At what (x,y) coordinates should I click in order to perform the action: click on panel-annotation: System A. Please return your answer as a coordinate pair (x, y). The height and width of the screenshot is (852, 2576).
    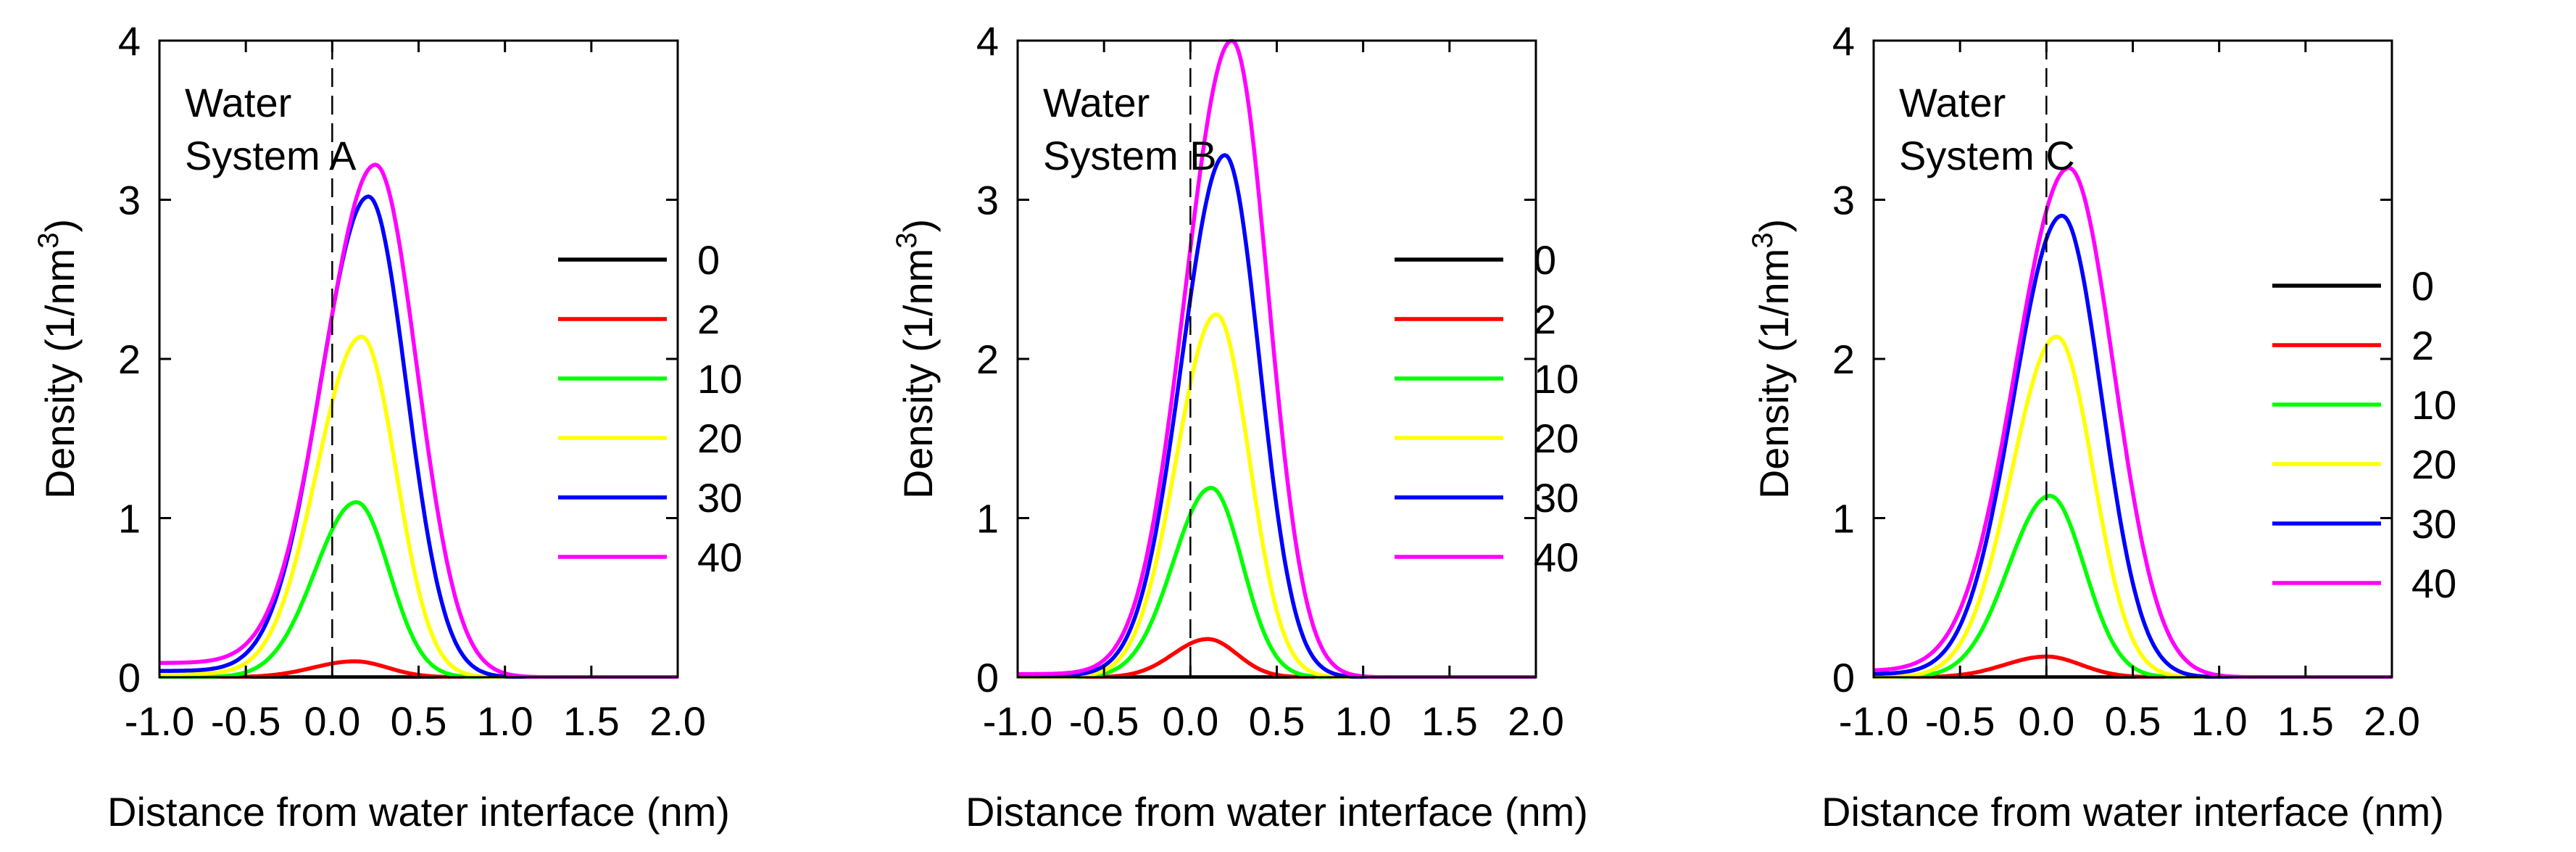
    Looking at the image, I should click on (271, 155).